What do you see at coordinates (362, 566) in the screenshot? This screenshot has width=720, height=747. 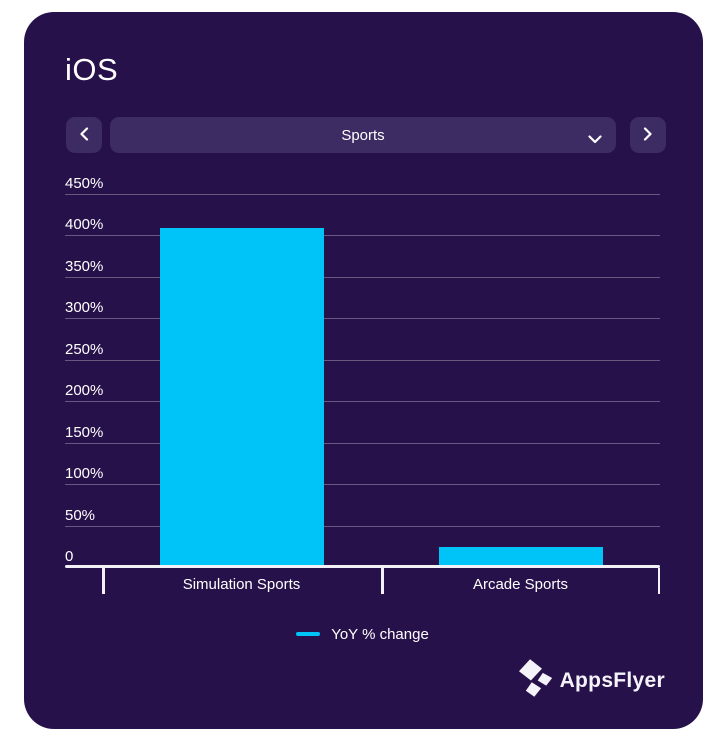 I see `x-axis-line` at bounding box center [362, 566].